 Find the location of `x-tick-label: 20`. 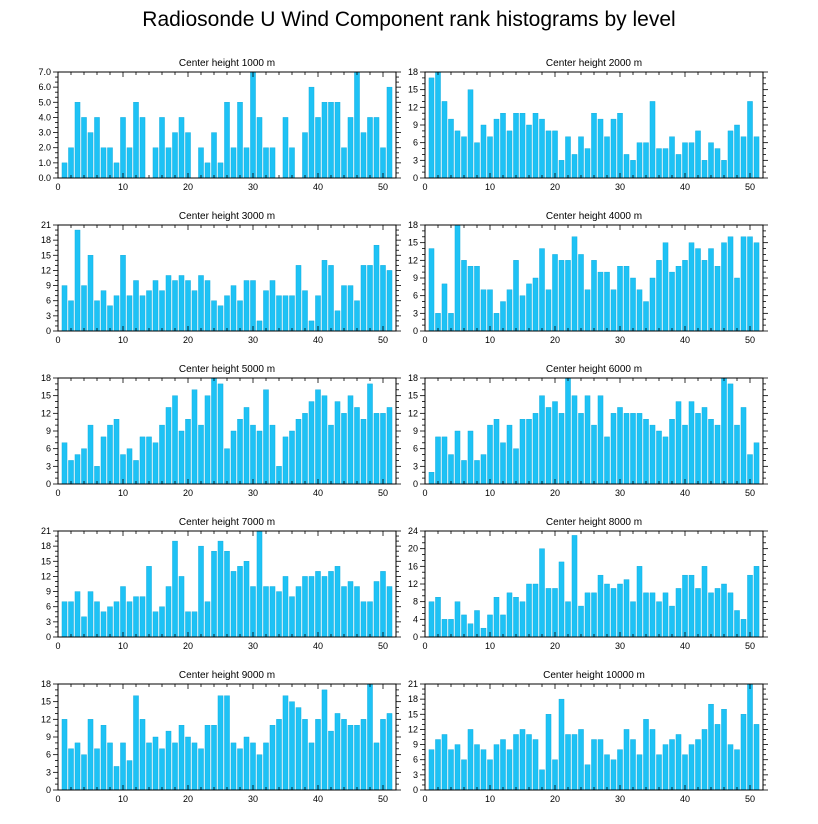

x-tick-label: 20 is located at coordinates (555, 187).